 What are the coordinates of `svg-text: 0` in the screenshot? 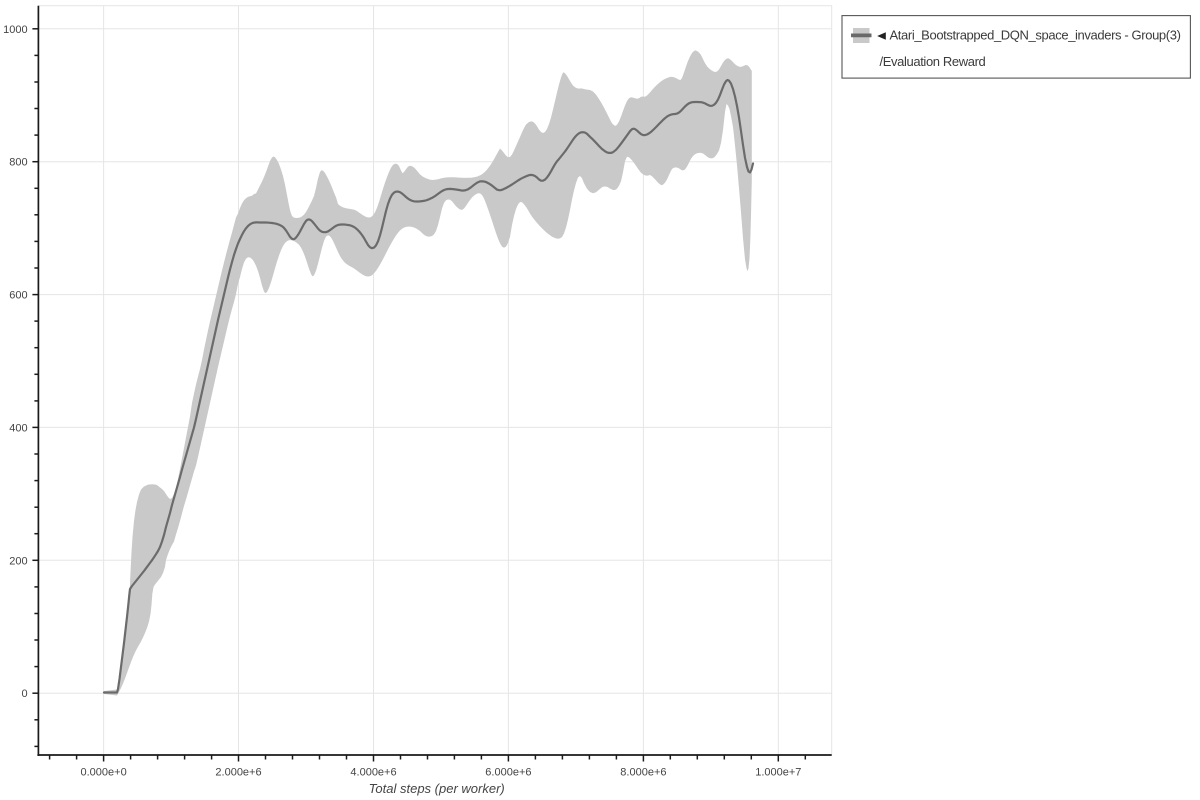 It's located at (24, 694).